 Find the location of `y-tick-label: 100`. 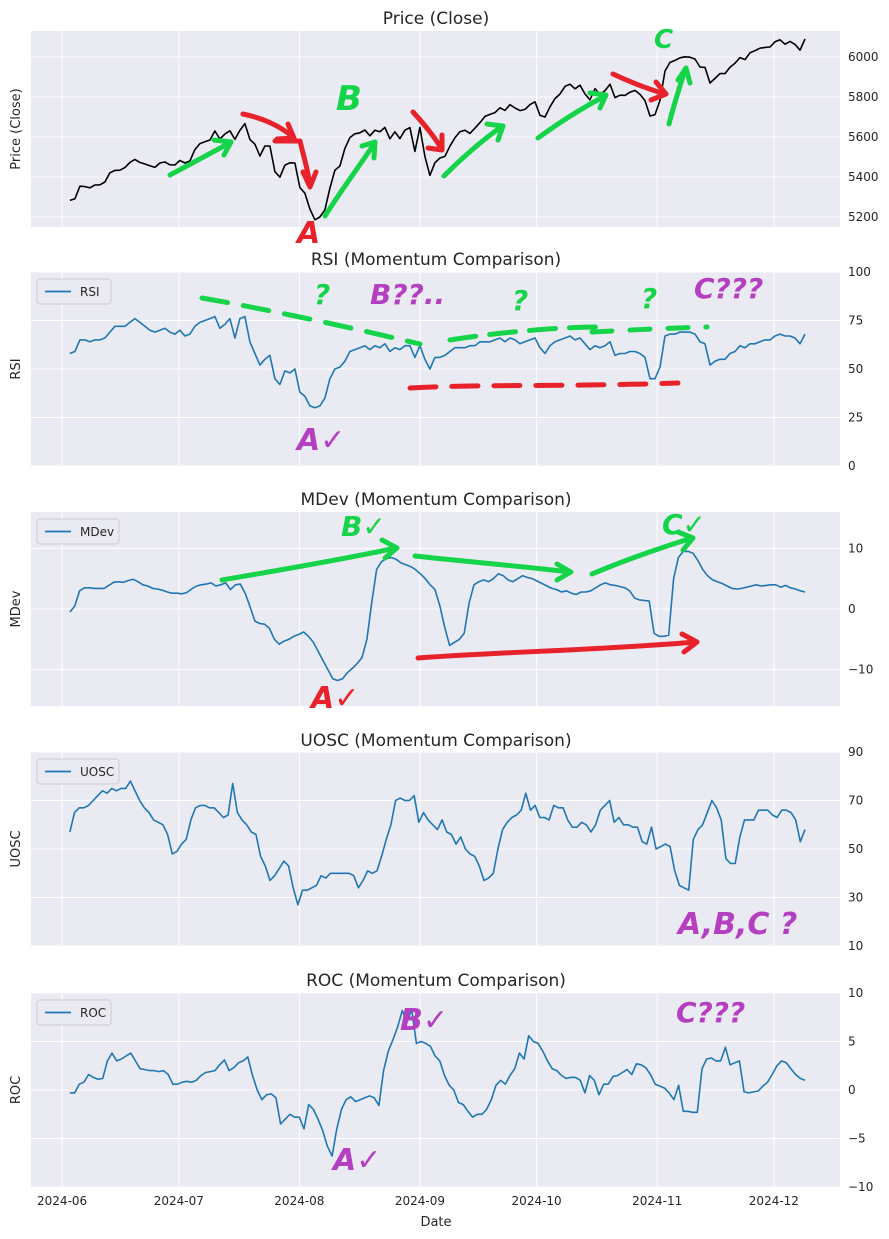

y-tick-label: 100 is located at coordinates (859, 272).